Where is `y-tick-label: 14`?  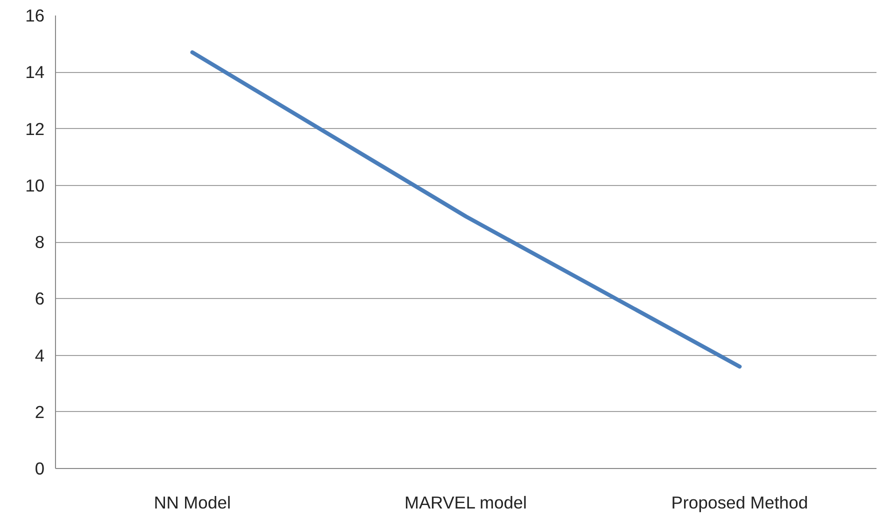
y-tick-label: 14 is located at coordinates (35, 72).